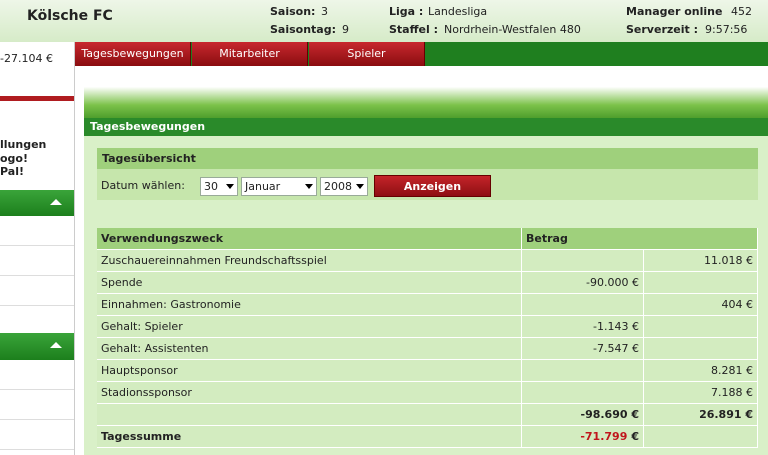  What do you see at coordinates (309, 371) in the screenshot?
I see `row-label: Hauptsponsor` at bounding box center [309, 371].